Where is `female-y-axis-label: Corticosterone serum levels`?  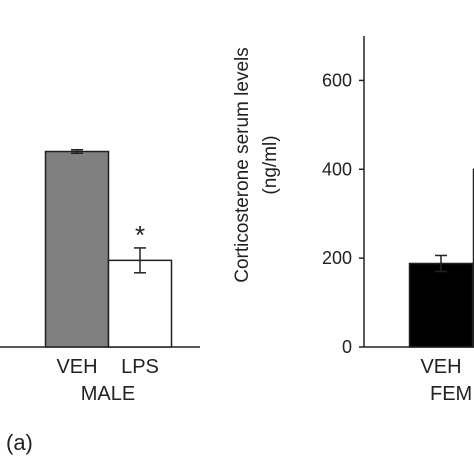
female-y-axis-label: Corticosterone serum levels is located at coordinates (242, 164).